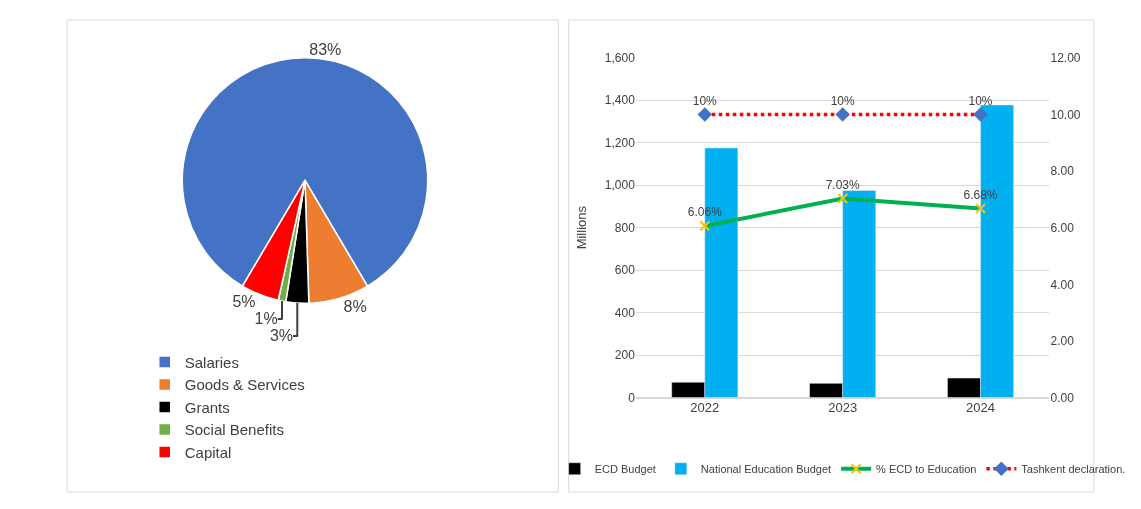 This screenshot has height=509, width=1141. I want to click on data-label: 83%, so click(325, 49).